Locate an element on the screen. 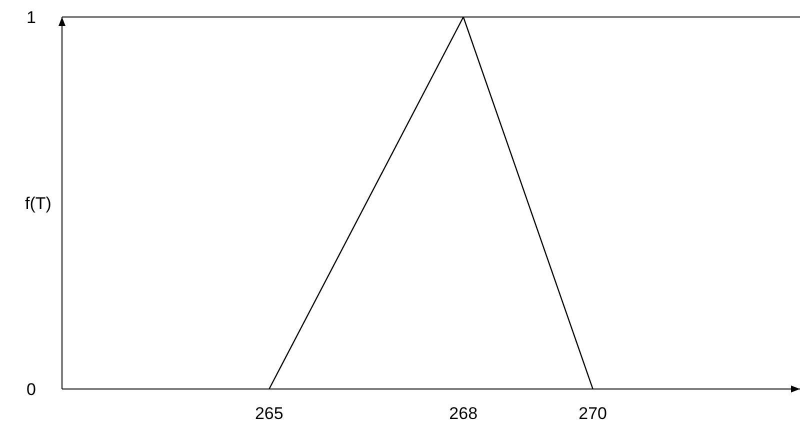 This screenshot has width=803, height=427. x-tick-label: 265 is located at coordinates (269, 414).